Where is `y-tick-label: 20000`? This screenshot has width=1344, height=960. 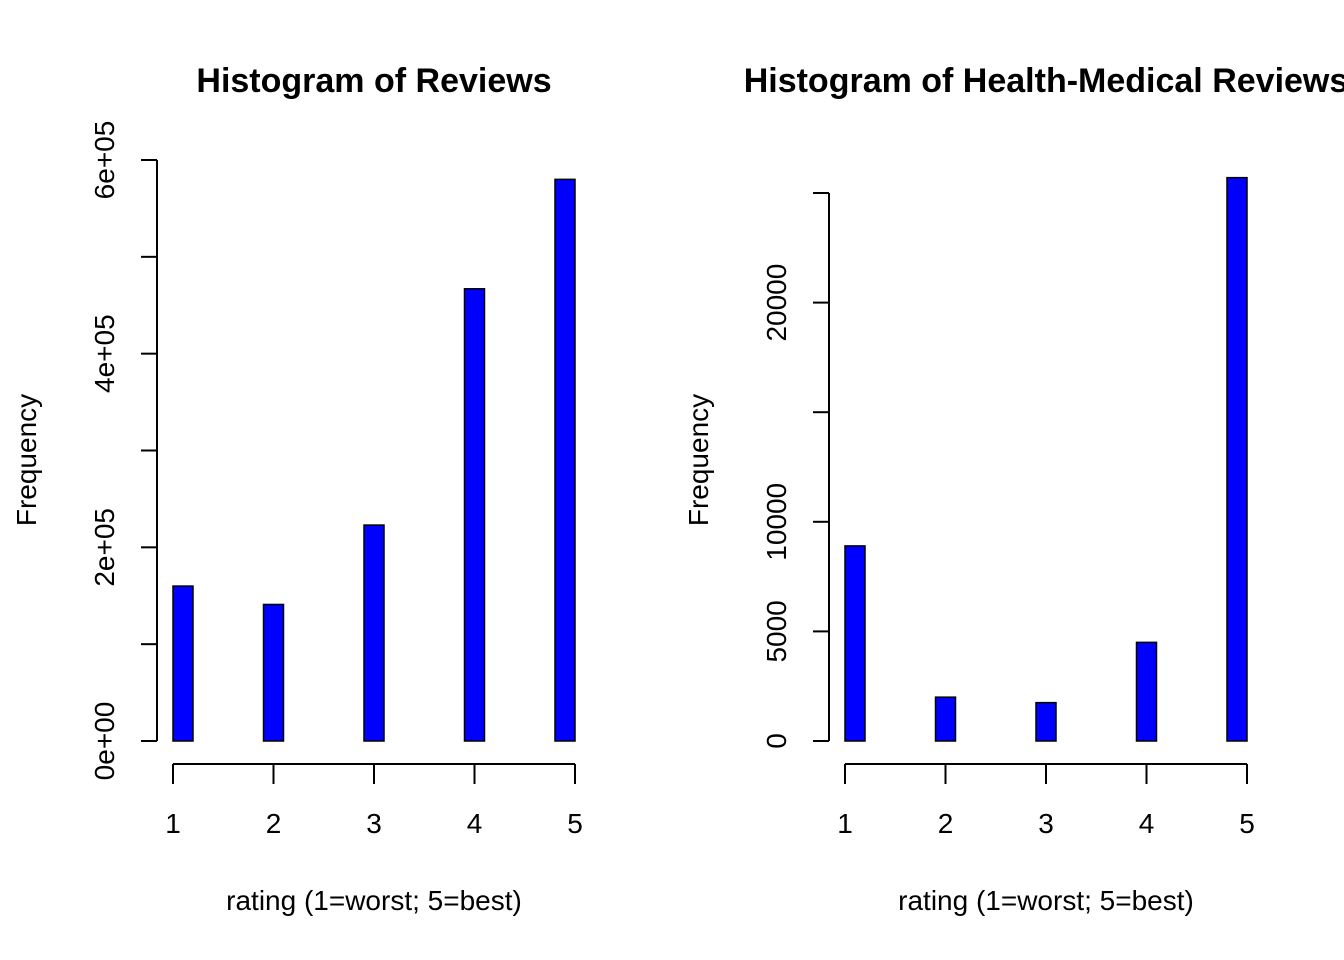
y-tick-label: 20000 is located at coordinates (776, 303).